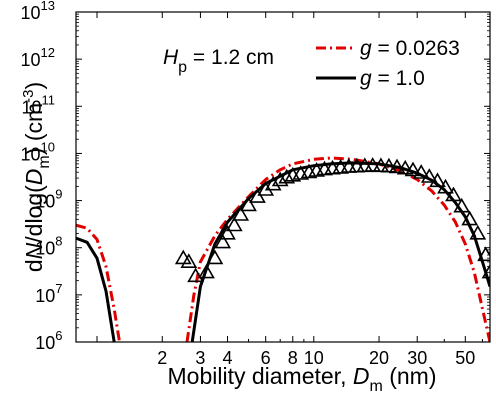  What do you see at coordinates (398, 78) in the screenshot?
I see `legend-series-2-value: = 1.0` at bounding box center [398, 78].